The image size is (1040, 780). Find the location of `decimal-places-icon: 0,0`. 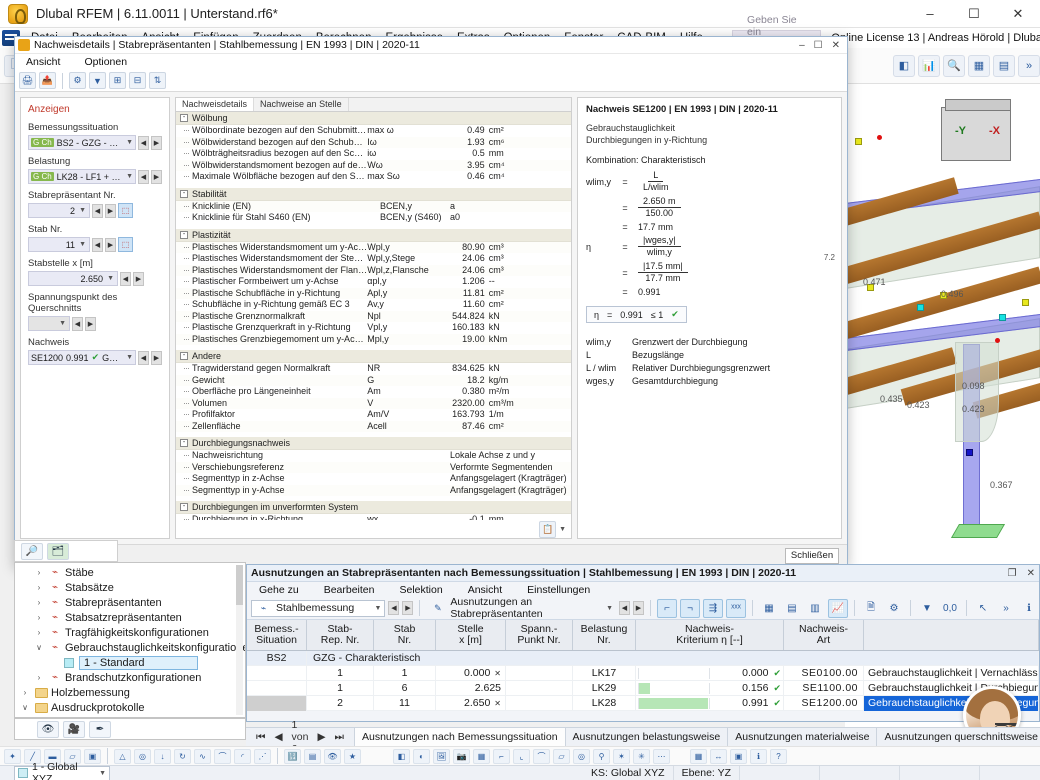

decimal-places-icon: 0,0 is located at coordinates (950, 608).